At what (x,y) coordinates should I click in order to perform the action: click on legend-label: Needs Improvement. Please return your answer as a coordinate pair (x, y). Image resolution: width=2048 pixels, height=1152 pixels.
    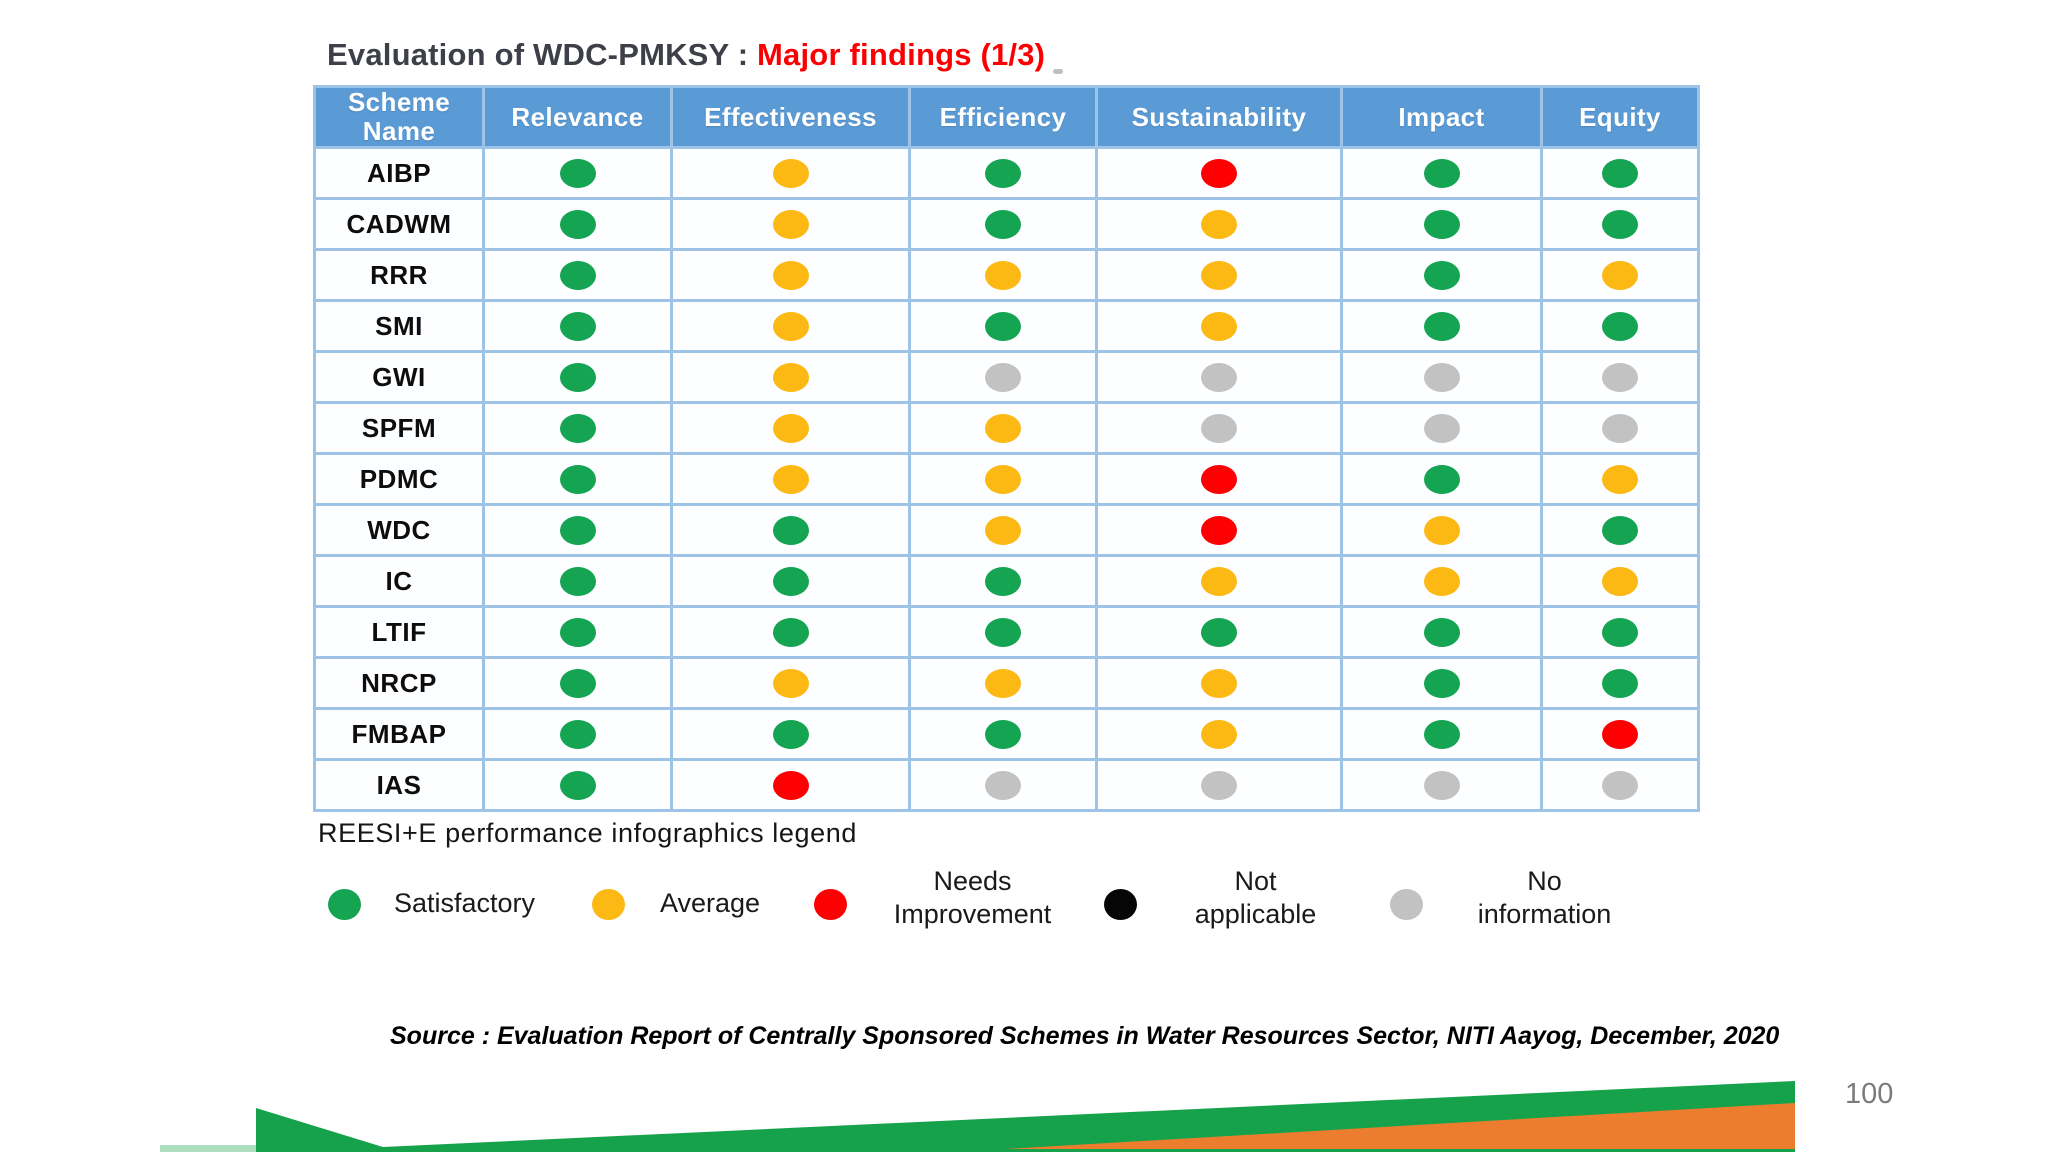
    Looking at the image, I should click on (972, 897).